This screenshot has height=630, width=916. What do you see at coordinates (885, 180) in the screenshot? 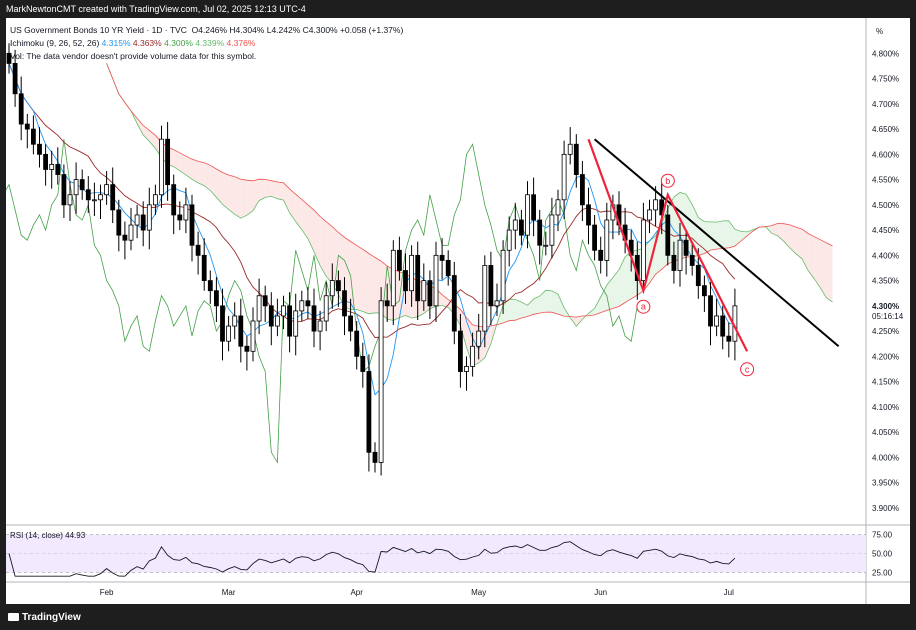
I see `price-axis-tick: 4.550%` at bounding box center [885, 180].